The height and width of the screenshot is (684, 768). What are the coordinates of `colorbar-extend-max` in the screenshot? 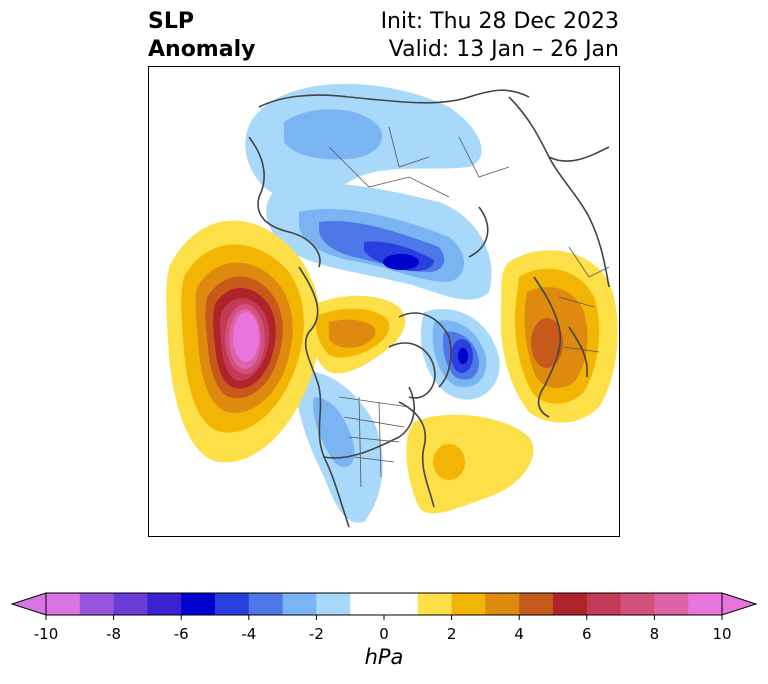 It's located at (739, 604).